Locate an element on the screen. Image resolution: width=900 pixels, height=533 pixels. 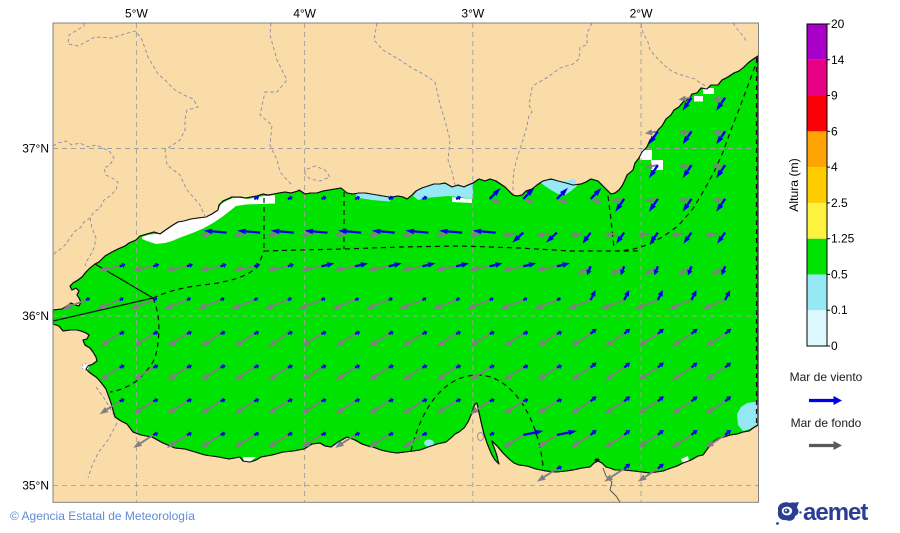
svg-text: 4°W is located at coordinates (304, 14).